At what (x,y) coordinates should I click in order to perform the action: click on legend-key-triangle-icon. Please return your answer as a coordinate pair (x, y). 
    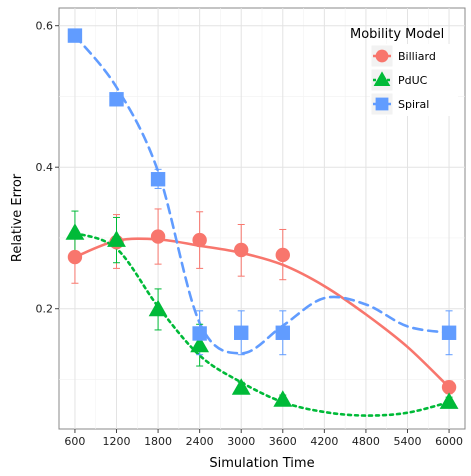
    Looking at the image, I should click on (382, 79).